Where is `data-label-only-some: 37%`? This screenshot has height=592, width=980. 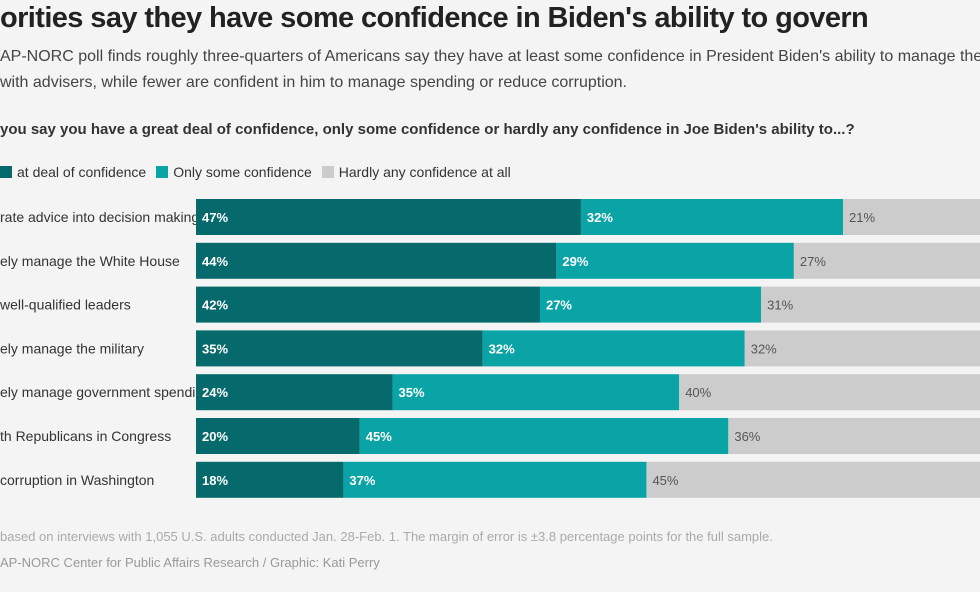 data-label-only-some: 37% is located at coordinates (362, 480).